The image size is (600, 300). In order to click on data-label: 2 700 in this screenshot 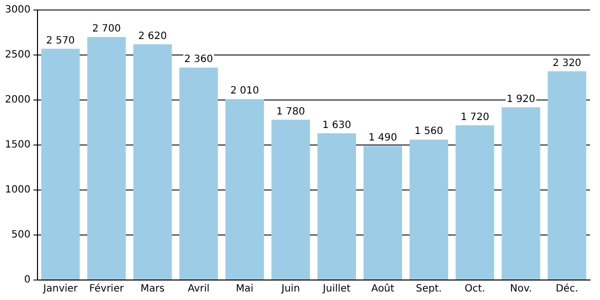, I will do `click(106, 29)`.